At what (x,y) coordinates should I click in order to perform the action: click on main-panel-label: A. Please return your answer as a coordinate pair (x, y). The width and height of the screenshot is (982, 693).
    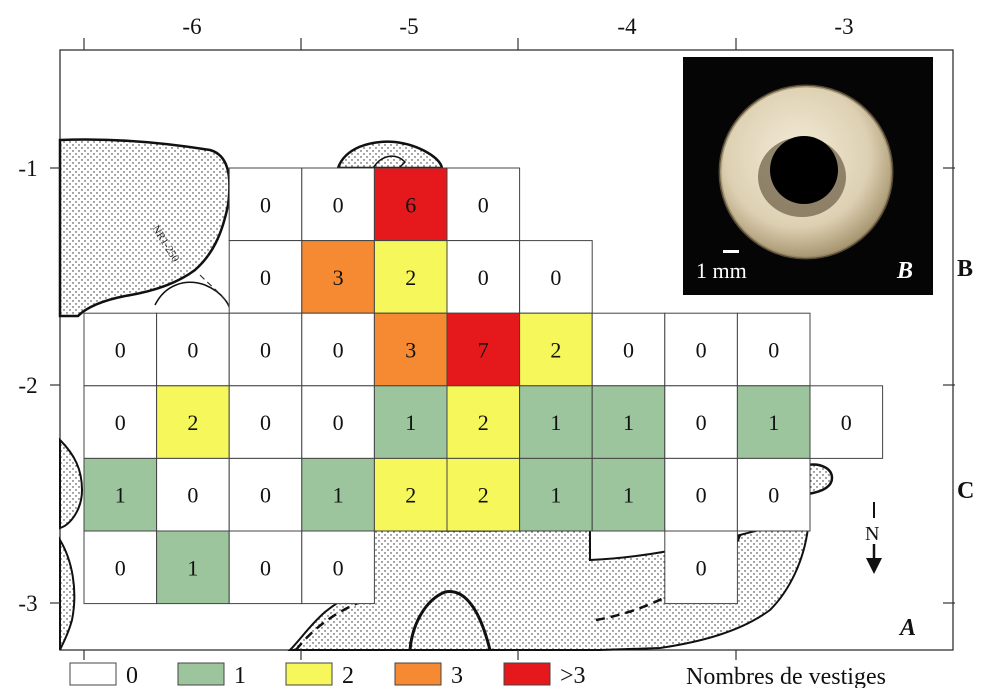
    Looking at the image, I should click on (907, 628).